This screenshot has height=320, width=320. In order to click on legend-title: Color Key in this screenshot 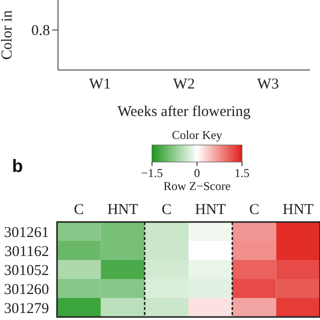, I will do `click(197, 135)`.